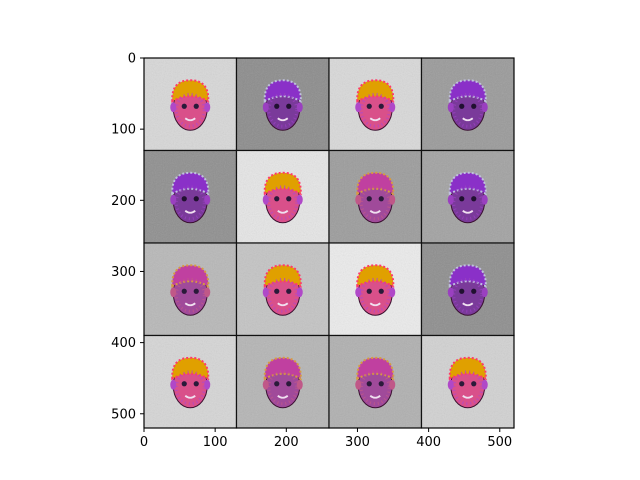 The width and height of the screenshot is (640, 480). I want to click on y-tick-label: 0, so click(132, 59).